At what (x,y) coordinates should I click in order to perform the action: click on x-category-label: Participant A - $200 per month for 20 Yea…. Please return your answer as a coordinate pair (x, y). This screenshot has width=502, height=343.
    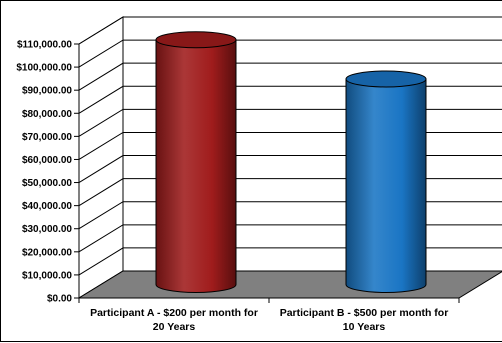
    Looking at the image, I should click on (174, 320).